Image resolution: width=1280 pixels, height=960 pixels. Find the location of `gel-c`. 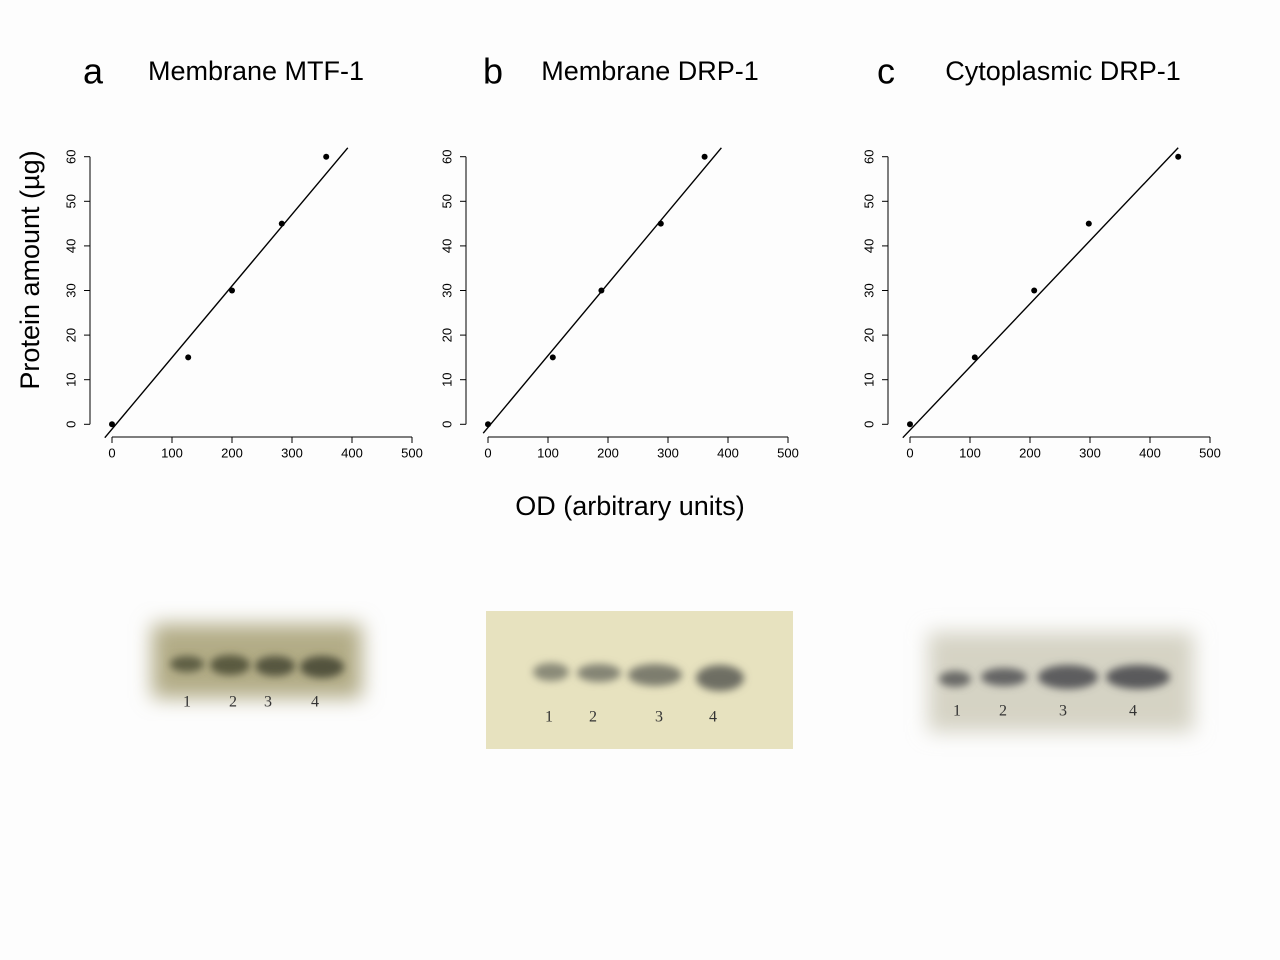

gel-c is located at coordinates (1061, 682).